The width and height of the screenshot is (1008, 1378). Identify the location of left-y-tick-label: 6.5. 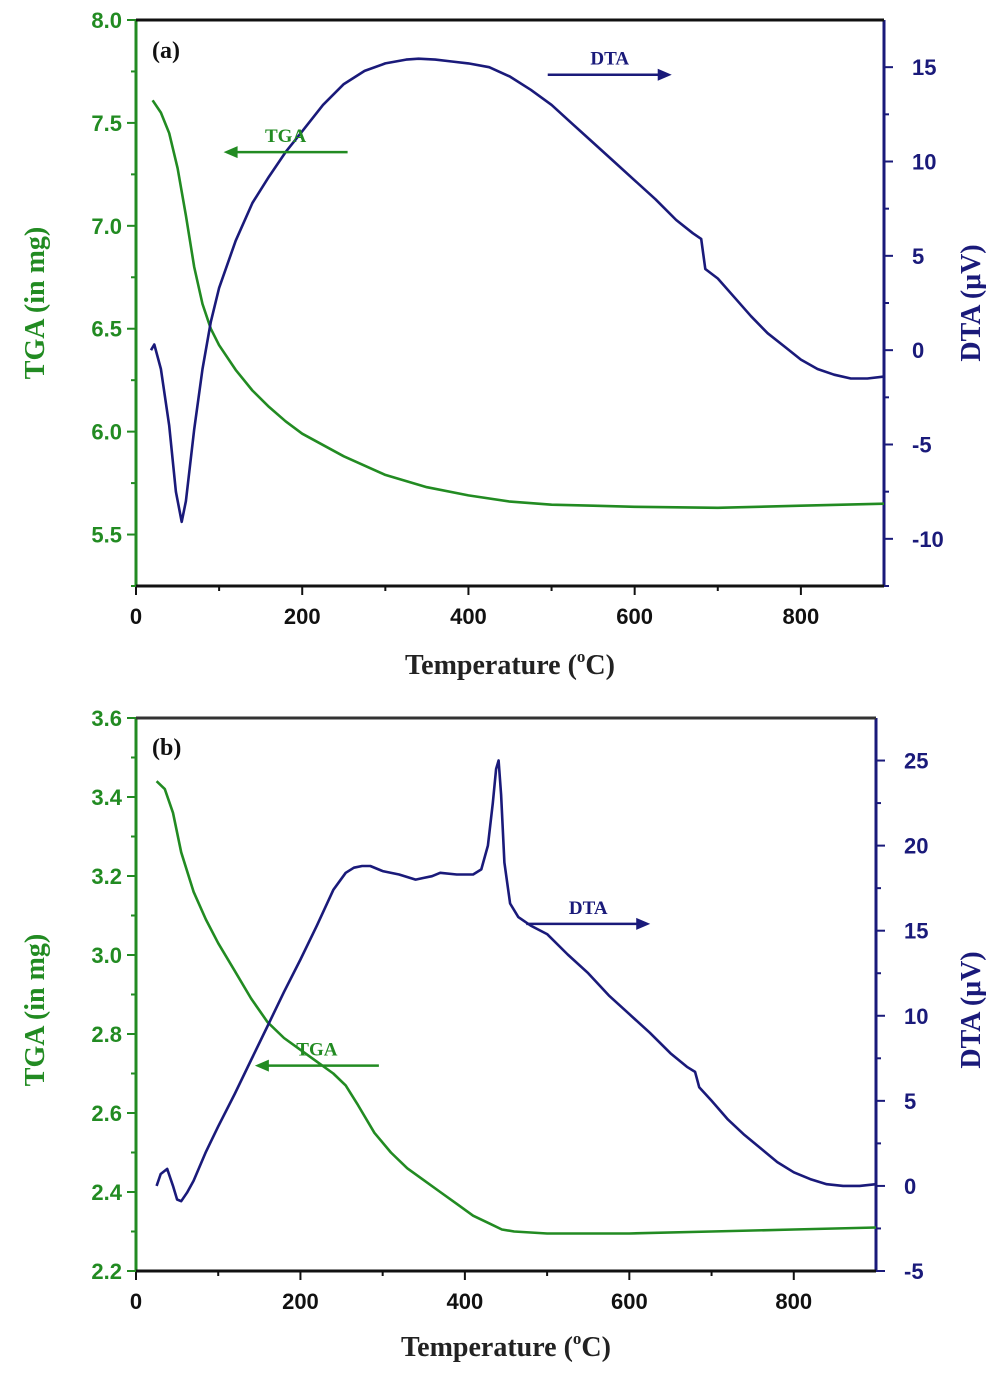
(106, 329).